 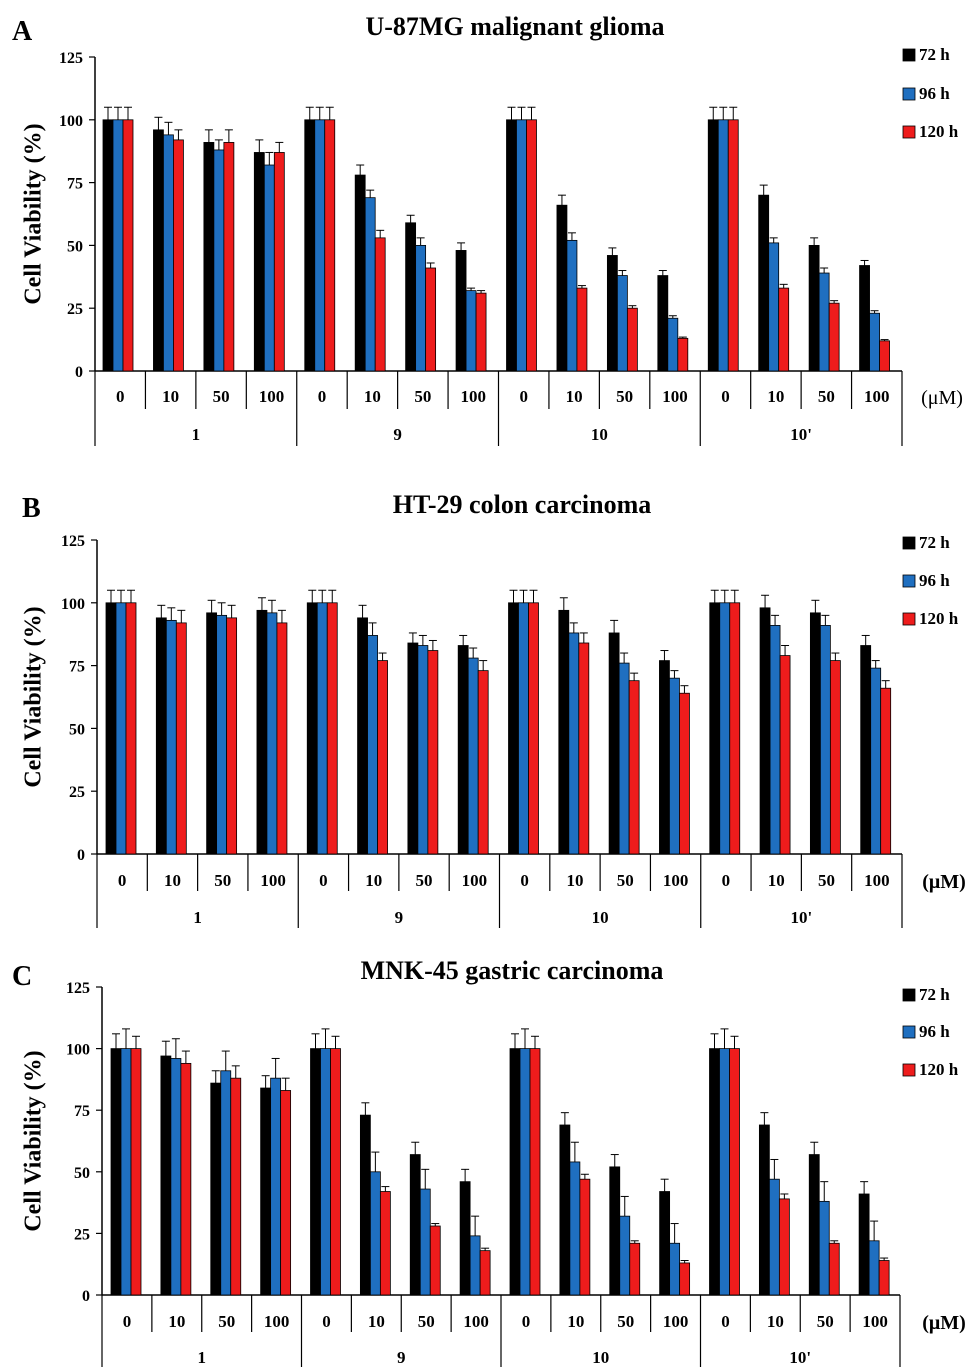 I want to click on y-tick-label: 50, so click(x=77, y=729).